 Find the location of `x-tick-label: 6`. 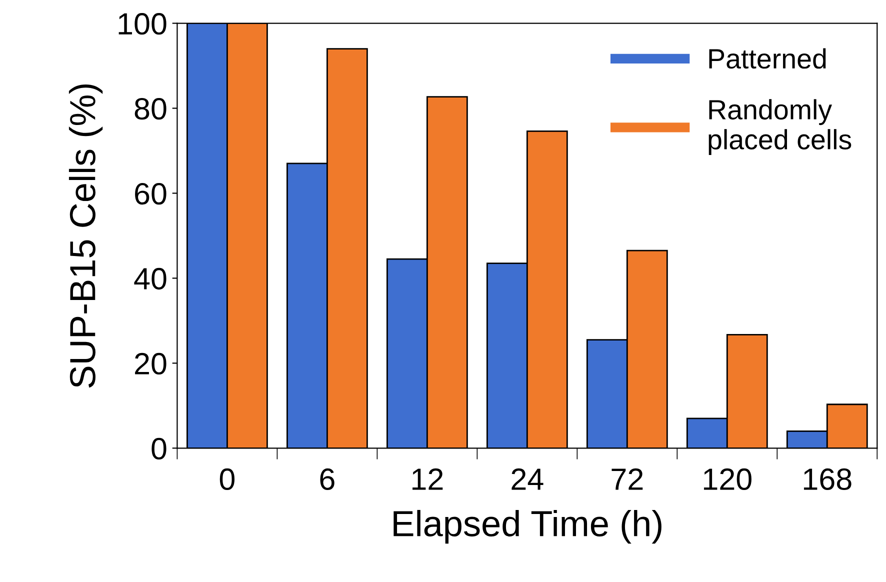

x-tick-label: 6 is located at coordinates (327, 479).